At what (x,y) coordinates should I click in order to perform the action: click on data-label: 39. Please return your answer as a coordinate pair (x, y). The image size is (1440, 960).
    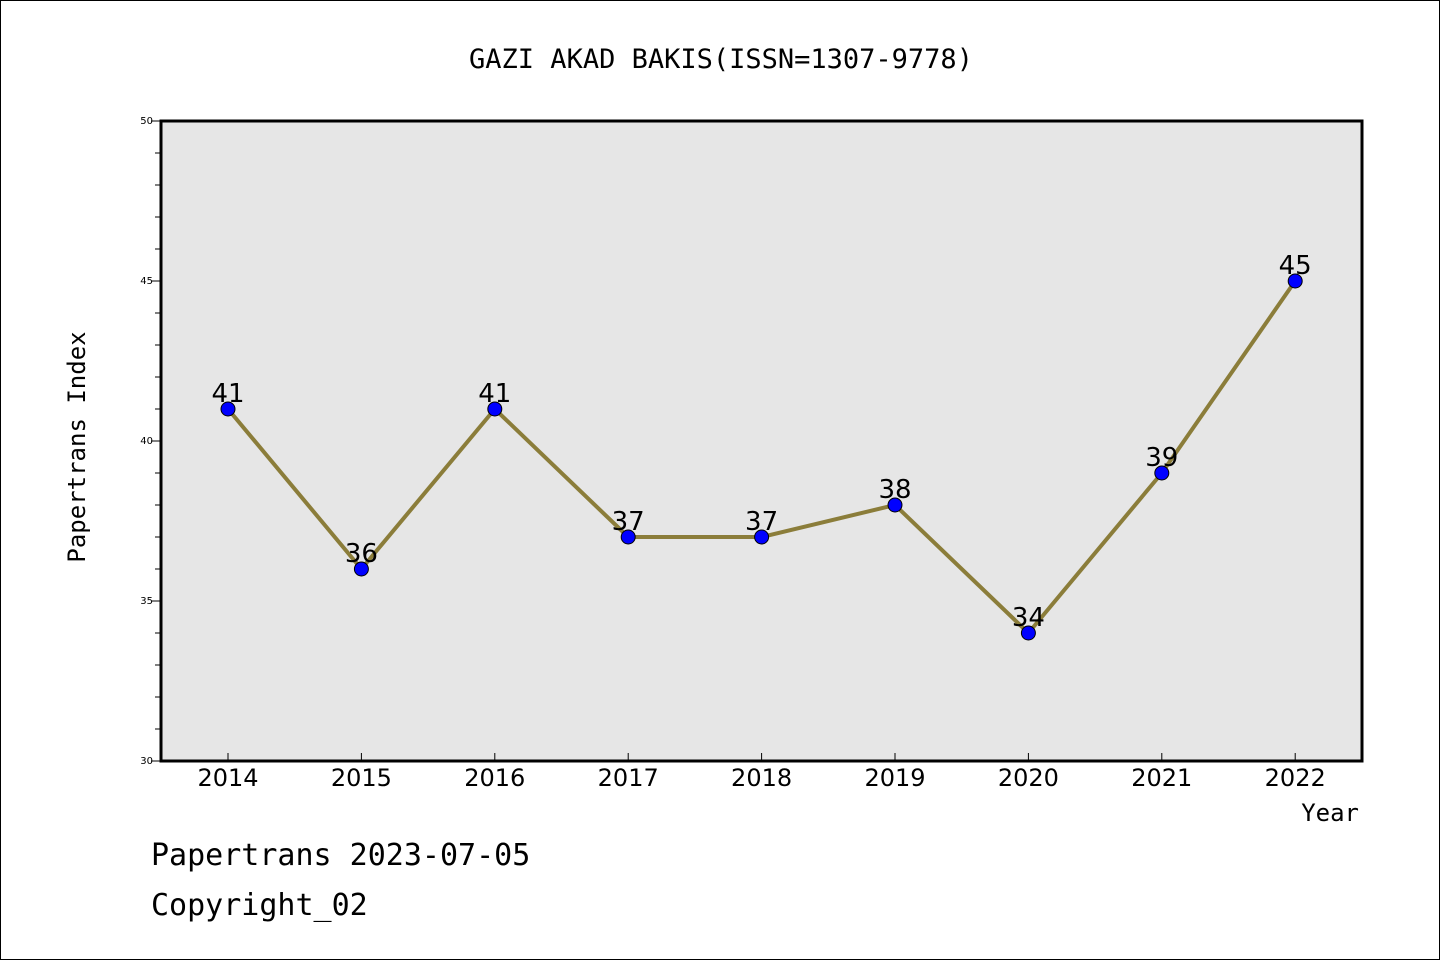
    Looking at the image, I should click on (1161, 458).